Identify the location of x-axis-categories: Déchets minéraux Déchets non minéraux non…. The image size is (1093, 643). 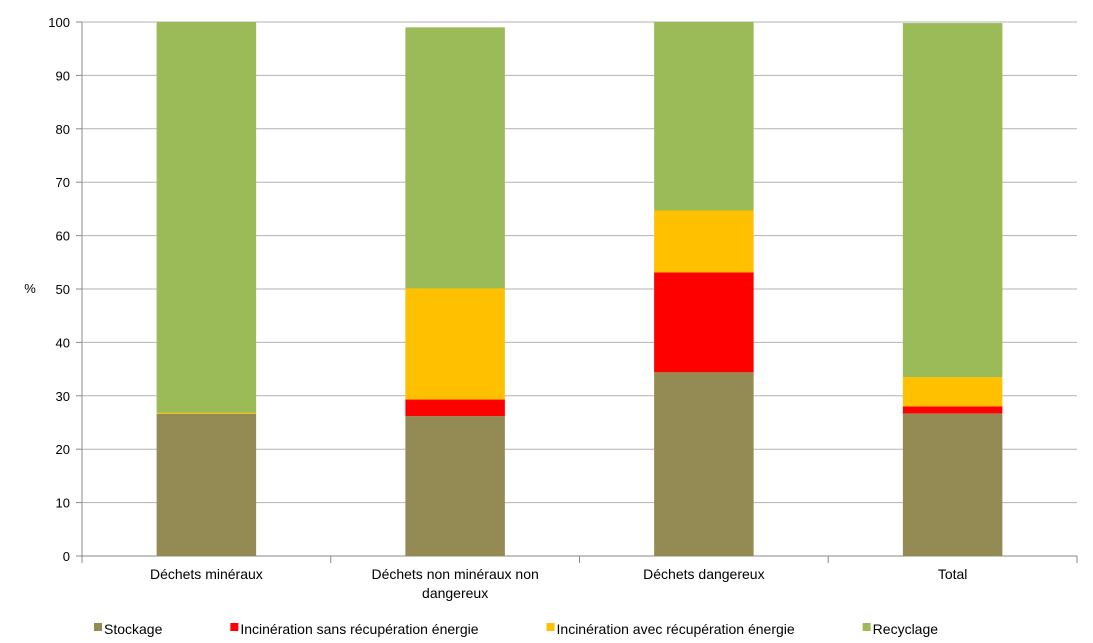
(558, 583).